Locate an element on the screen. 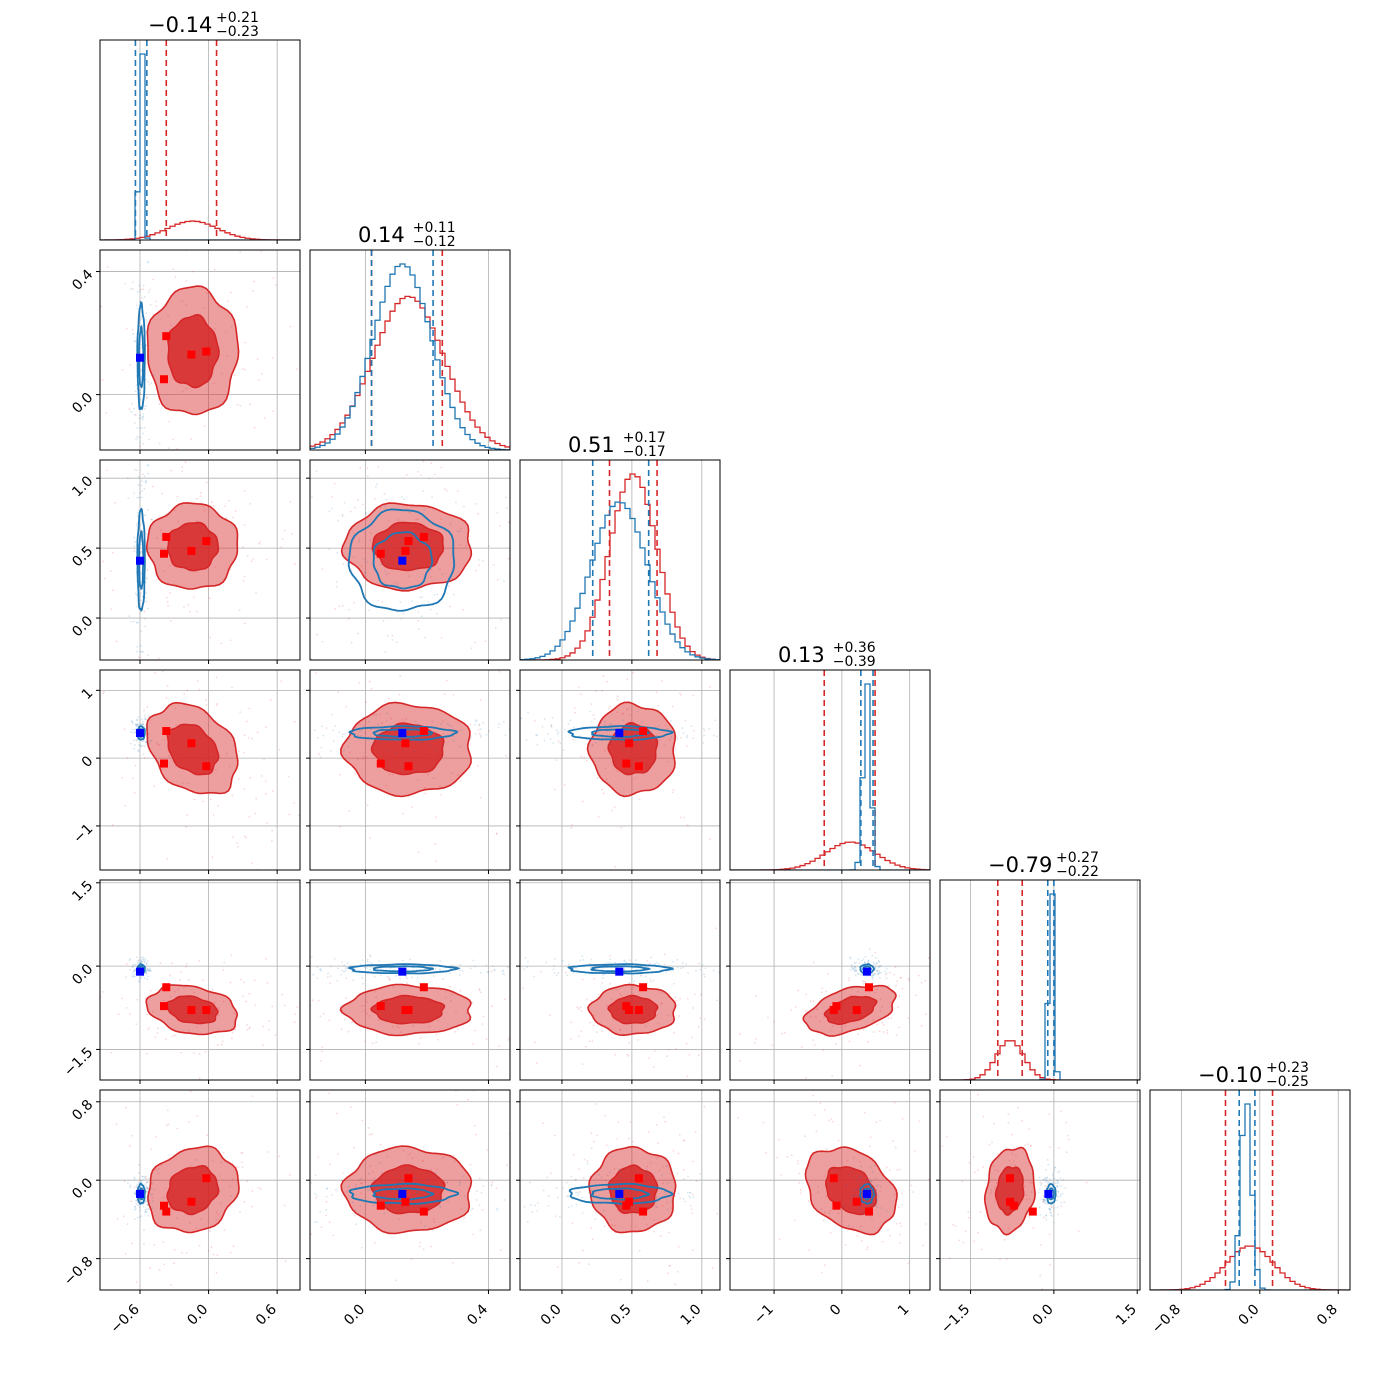 This screenshot has height=1390, width=1390. title-lower-error: −0.23 is located at coordinates (237, 32).